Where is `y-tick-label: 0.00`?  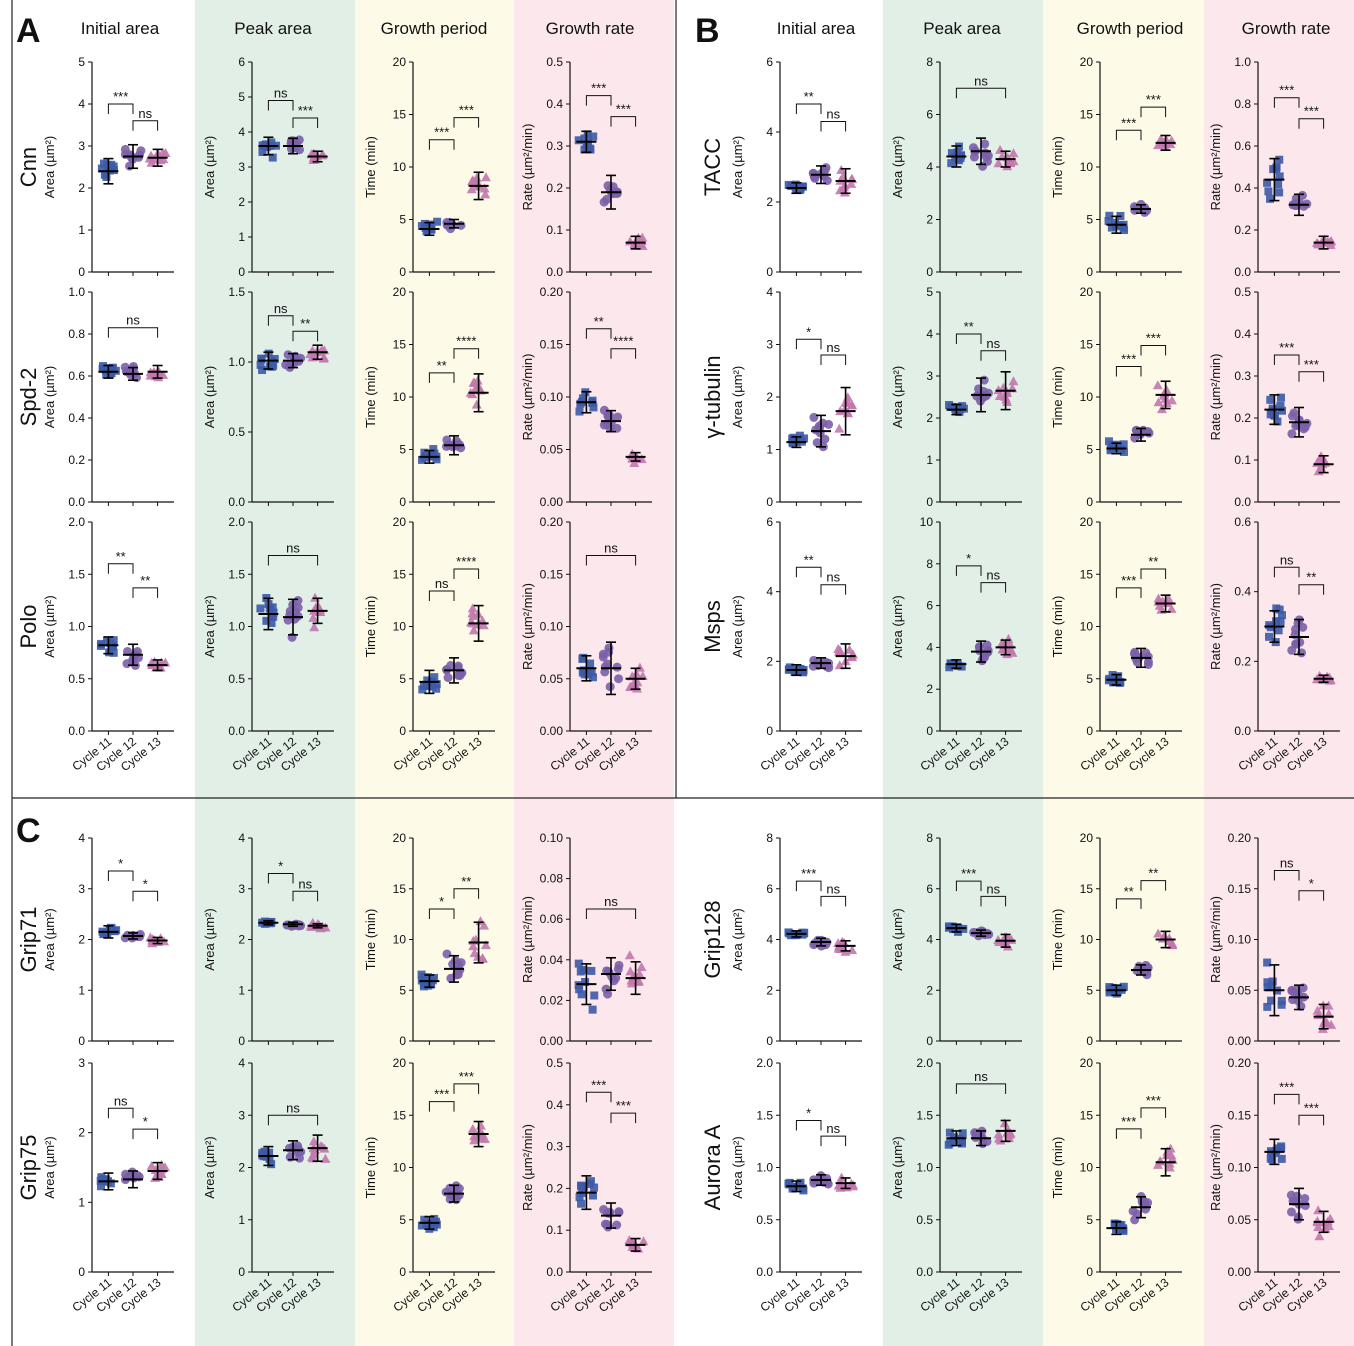
y-tick-label: 0.00 is located at coordinates (1240, 1272).